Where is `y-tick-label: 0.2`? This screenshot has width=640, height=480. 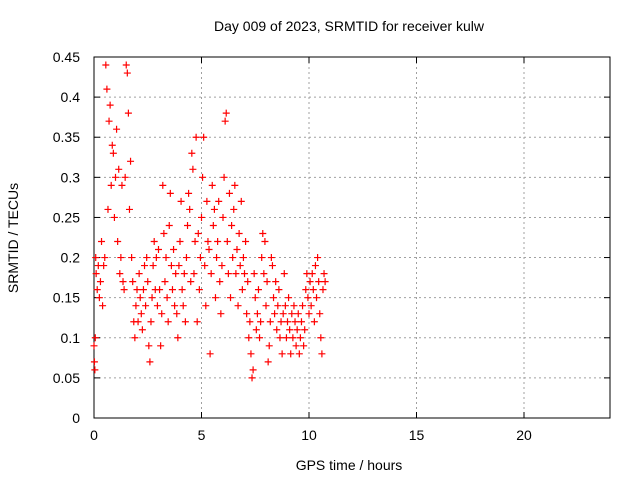 y-tick-label: 0.2 is located at coordinates (71, 258).